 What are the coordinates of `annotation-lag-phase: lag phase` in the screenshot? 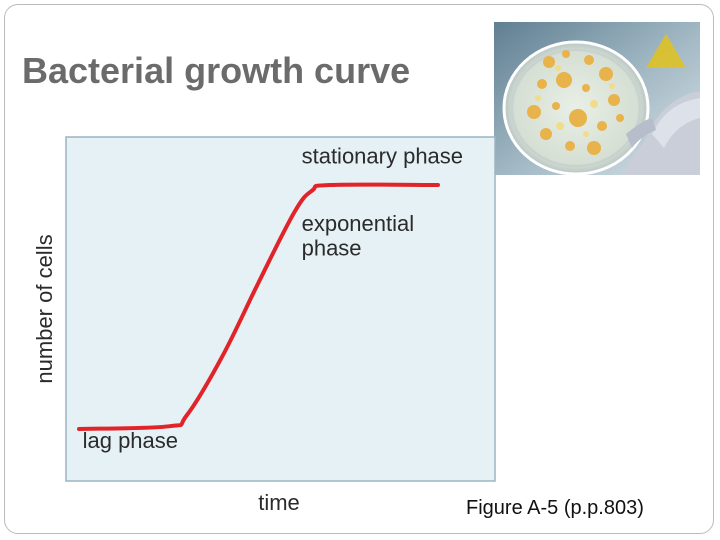 It's located at (130, 440).